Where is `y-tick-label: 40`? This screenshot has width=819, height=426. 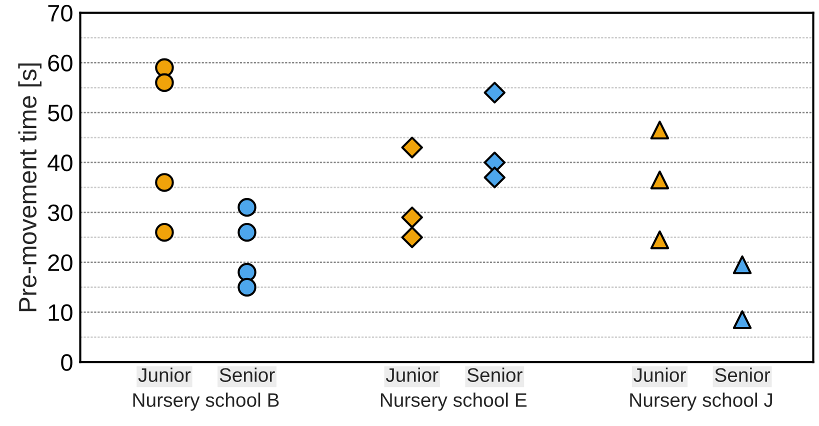 y-tick-label: 40 is located at coordinates (60, 163).